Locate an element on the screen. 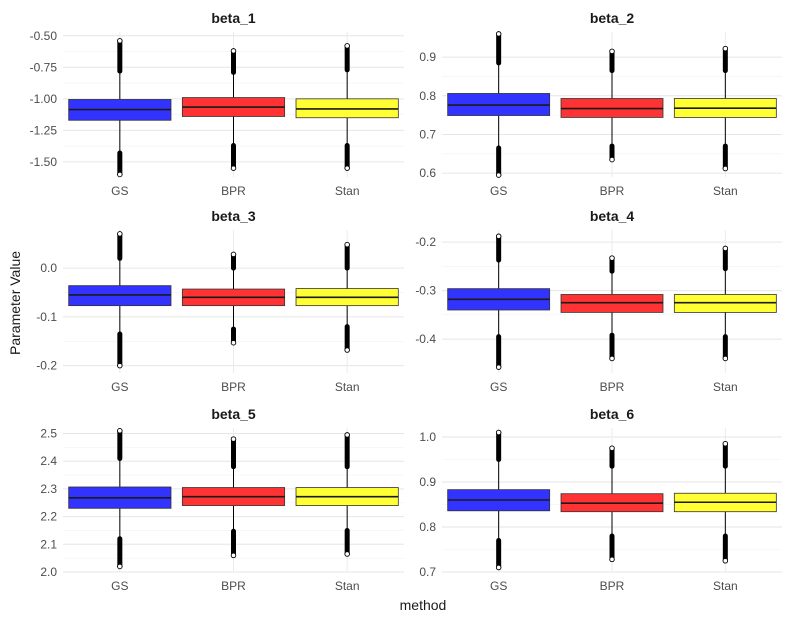 The height and width of the screenshot is (625, 790). panel-beta_3: beta_3 -0.2 -0.1 0.0 GS BPR Stan is located at coordinates (220, 301).